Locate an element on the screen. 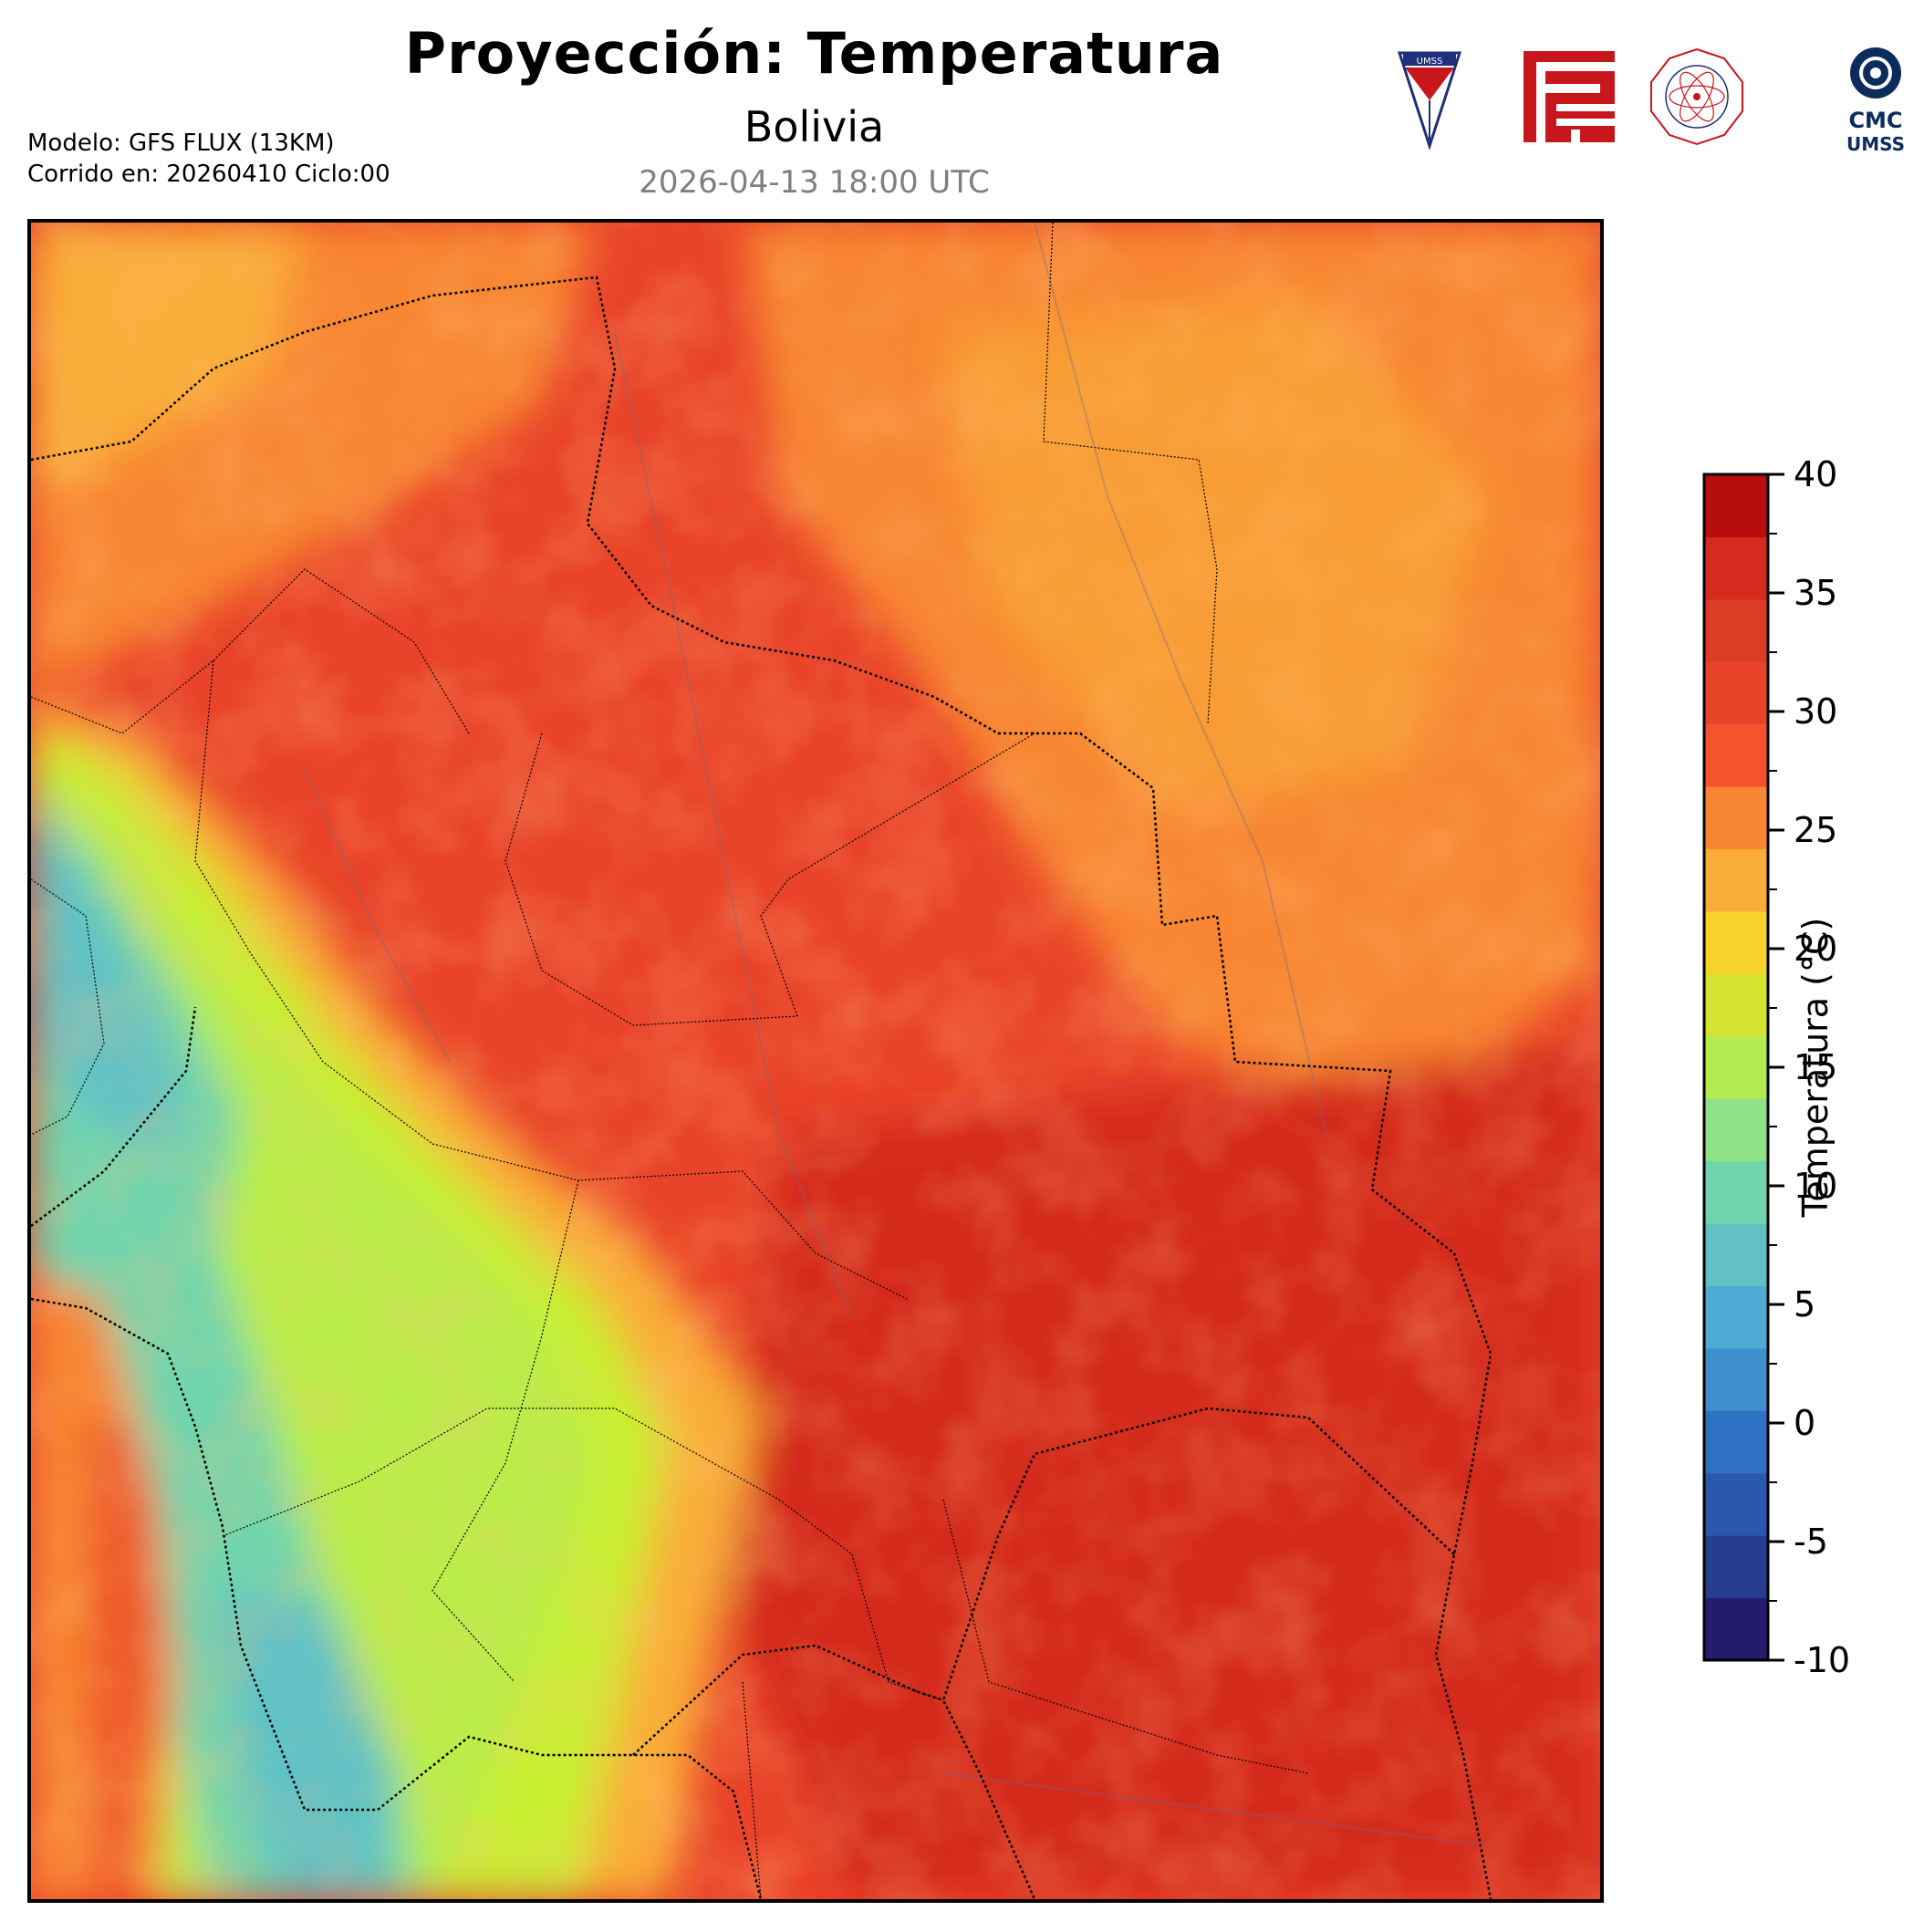  colorbar-tick-label: 0 is located at coordinates (1804, 1423).